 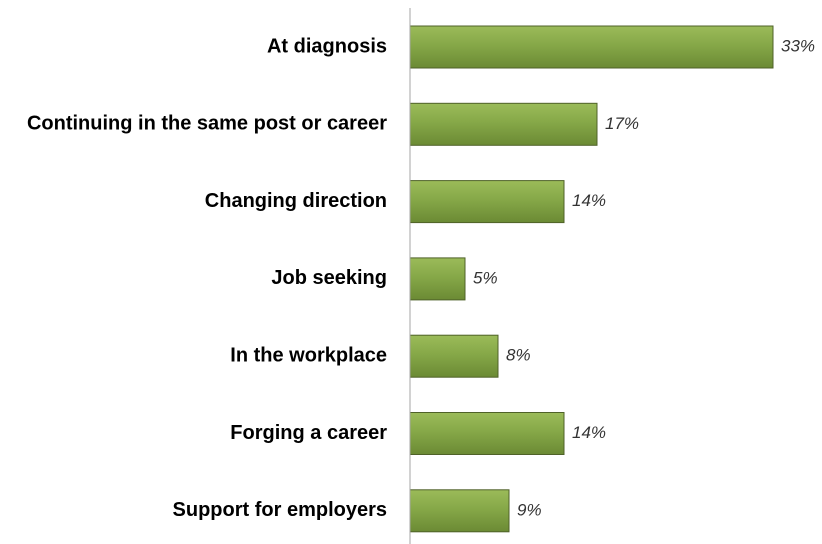 What do you see at coordinates (280, 510) in the screenshot?
I see `category-label: Support for employers` at bounding box center [280, 510].